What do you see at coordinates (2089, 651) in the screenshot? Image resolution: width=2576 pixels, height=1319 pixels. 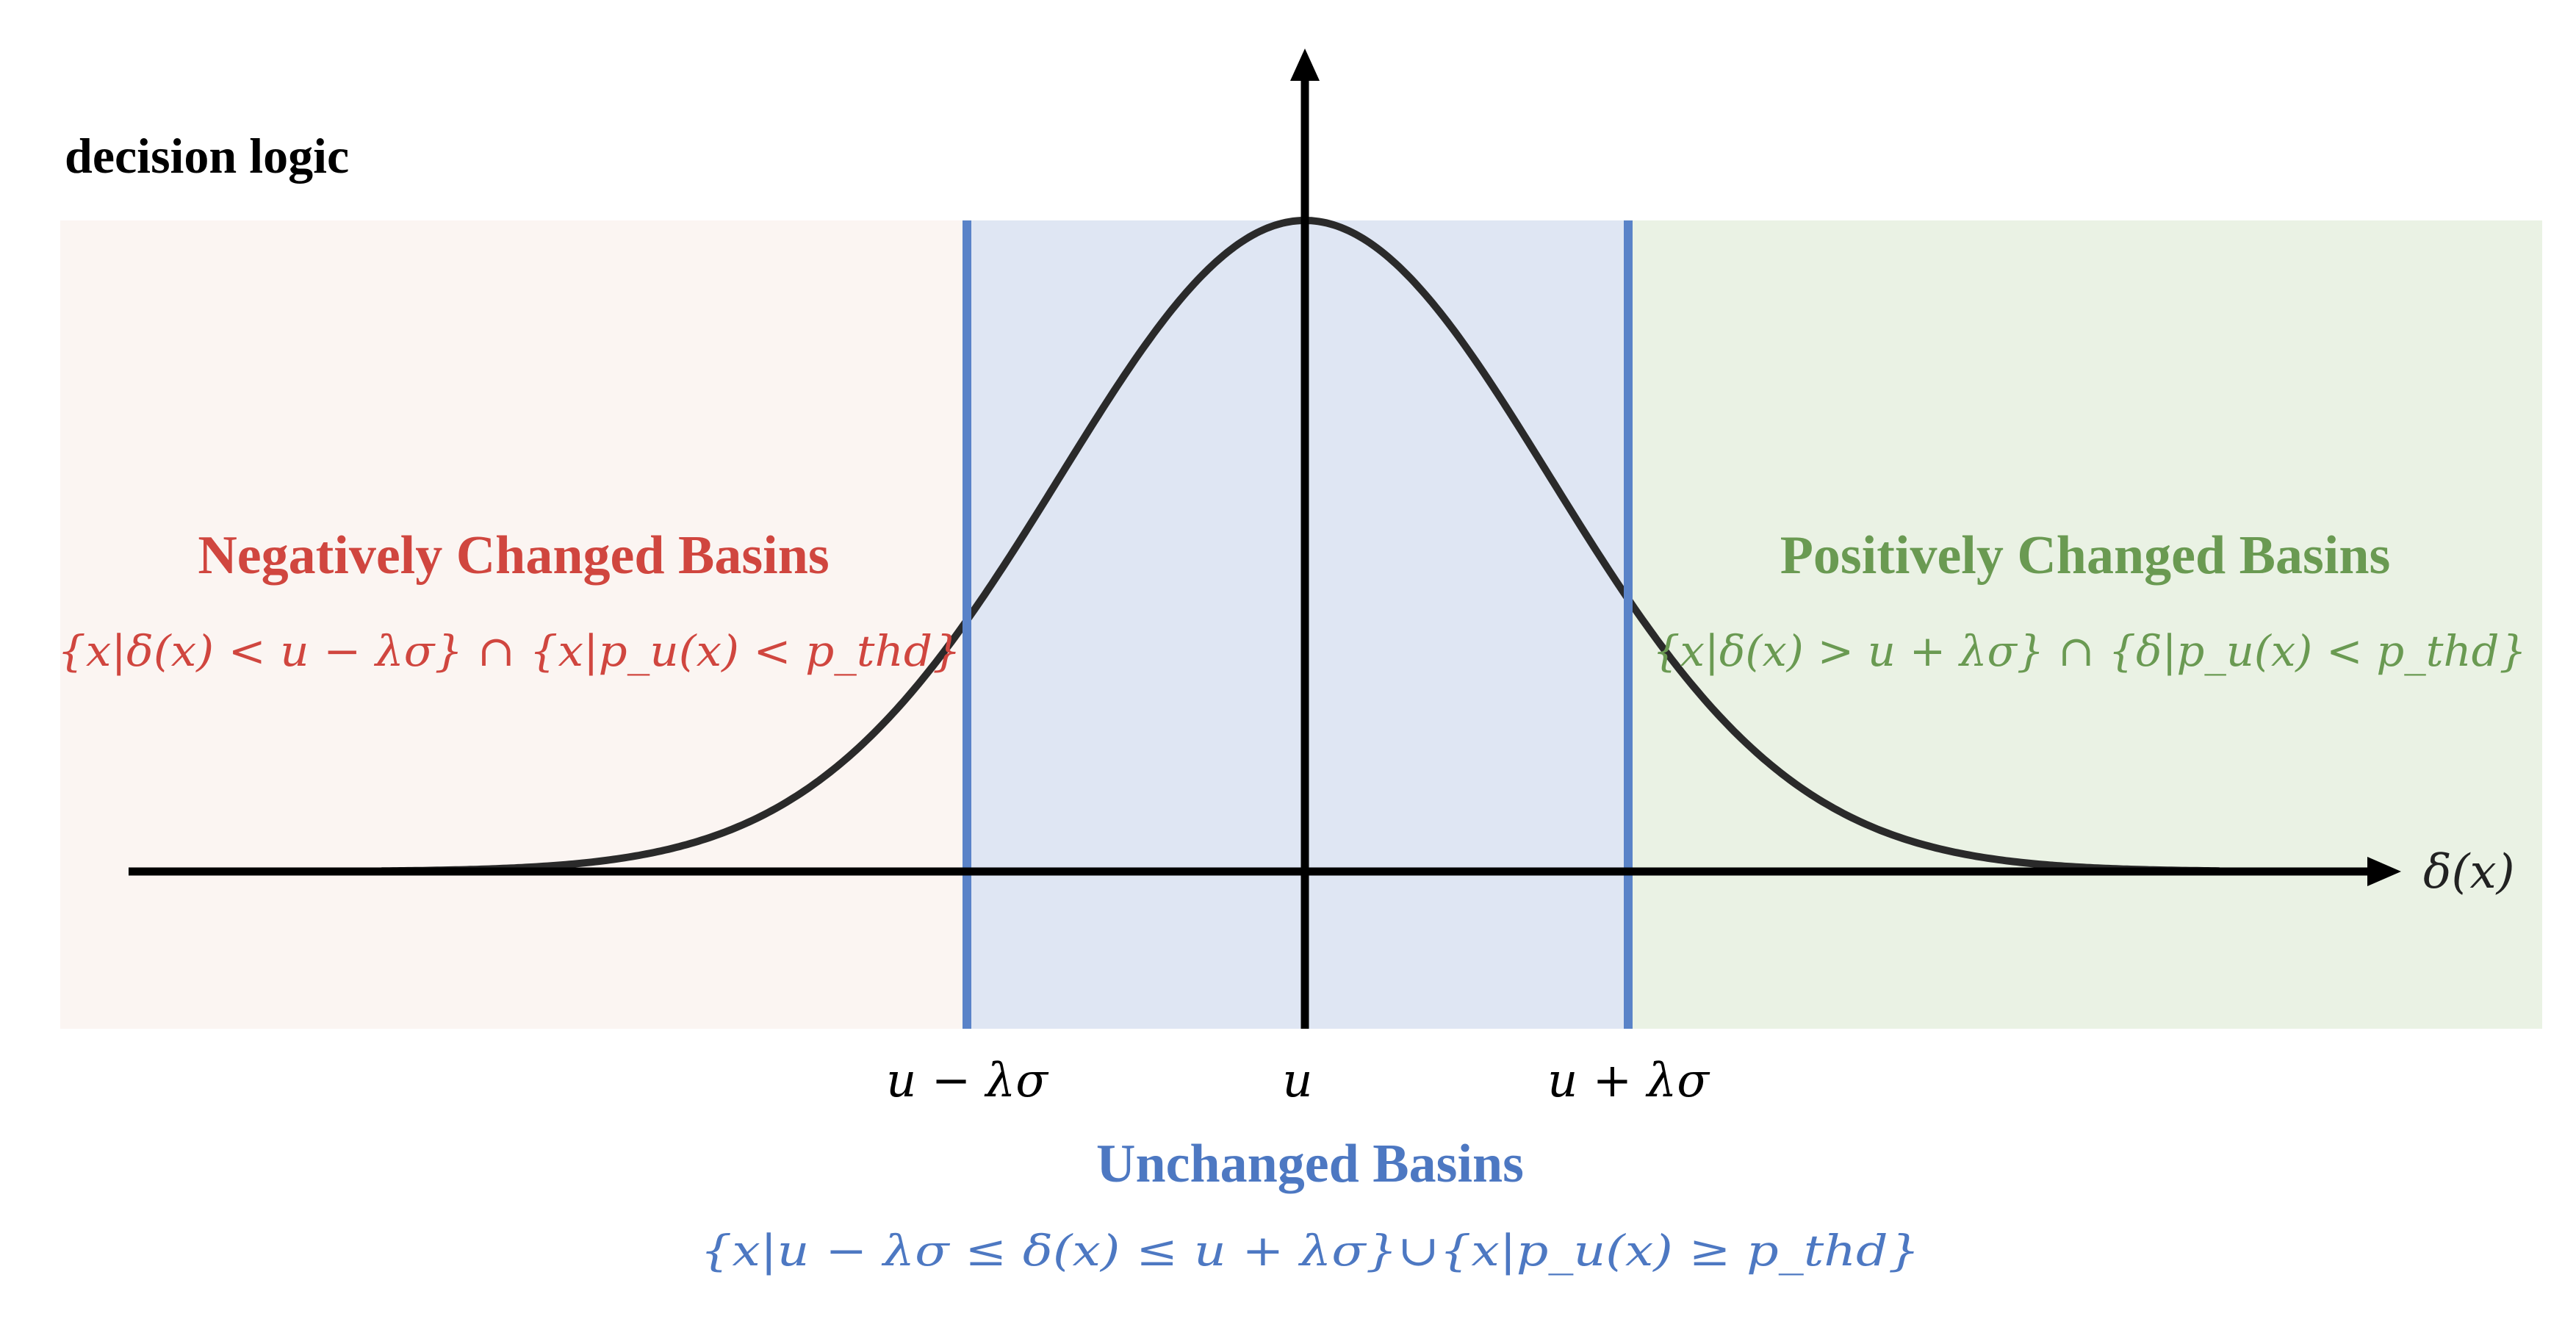 I see `positive-region-formula: {x|δ(x) > u + λσ} ∩ {δ|p_u(x) < p_thd}` at bounding box center [2089, 651].